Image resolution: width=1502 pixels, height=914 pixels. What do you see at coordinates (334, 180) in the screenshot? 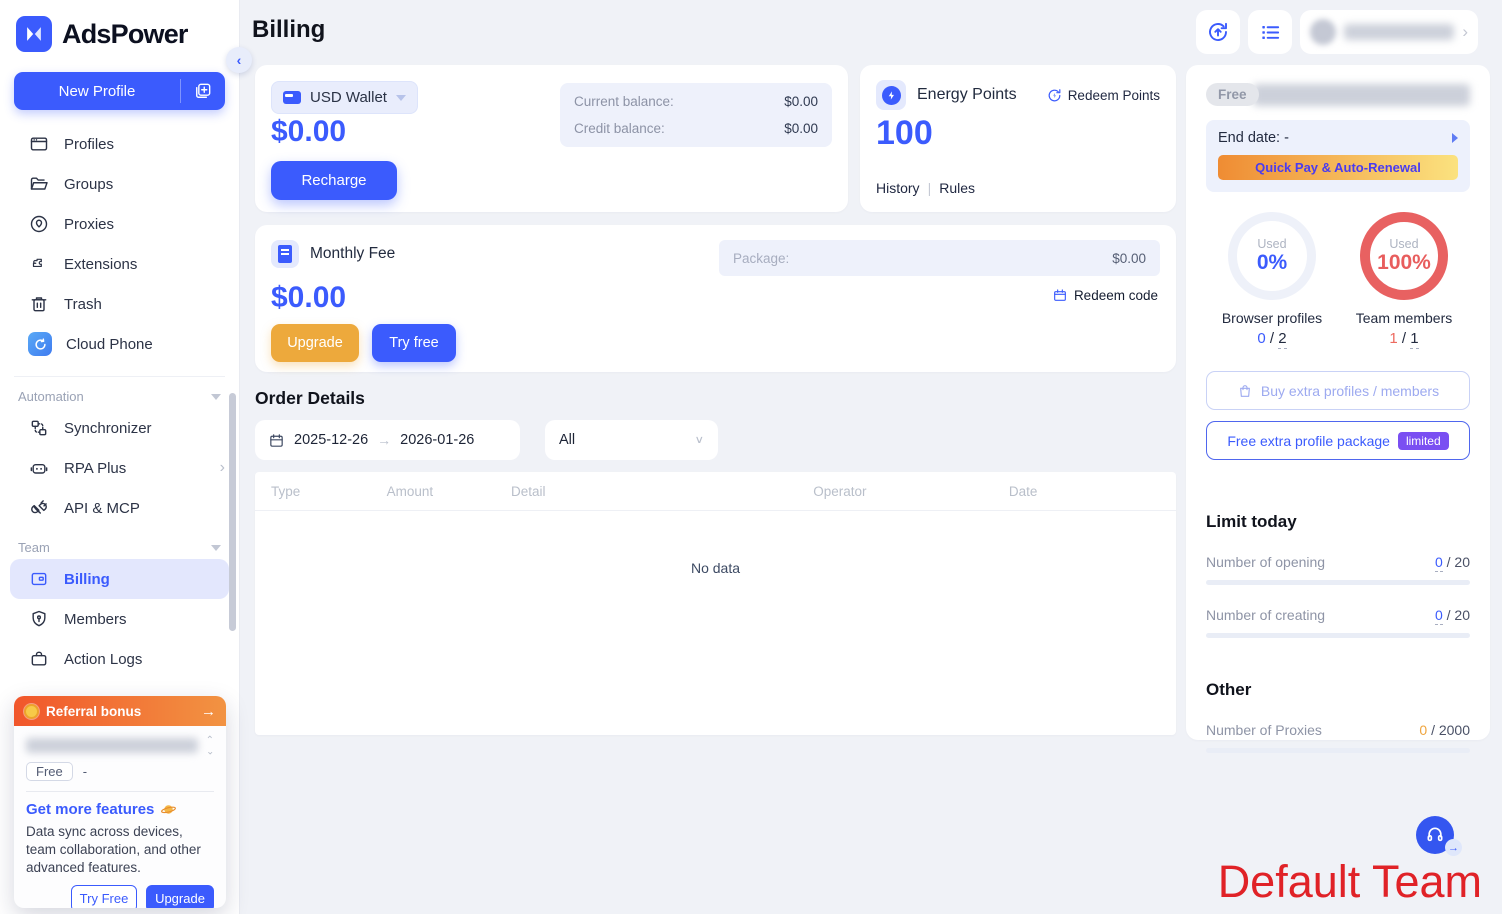
I see `recharge-button: Recharge` at bounding box center [334, 180].